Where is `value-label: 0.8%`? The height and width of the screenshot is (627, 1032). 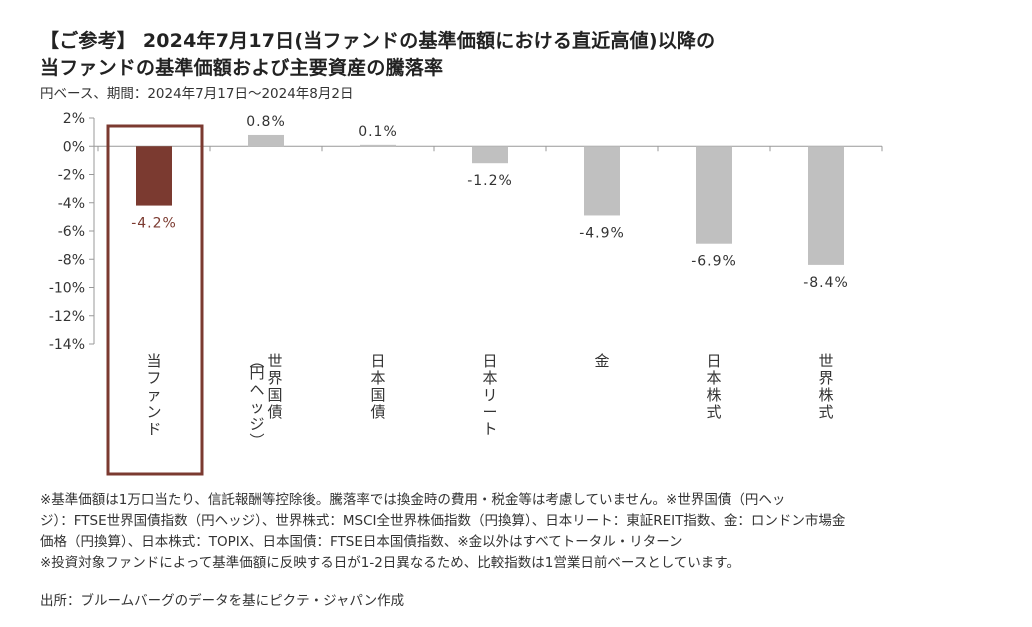 value-label: 0.8% is located at coordinates (266, 122).